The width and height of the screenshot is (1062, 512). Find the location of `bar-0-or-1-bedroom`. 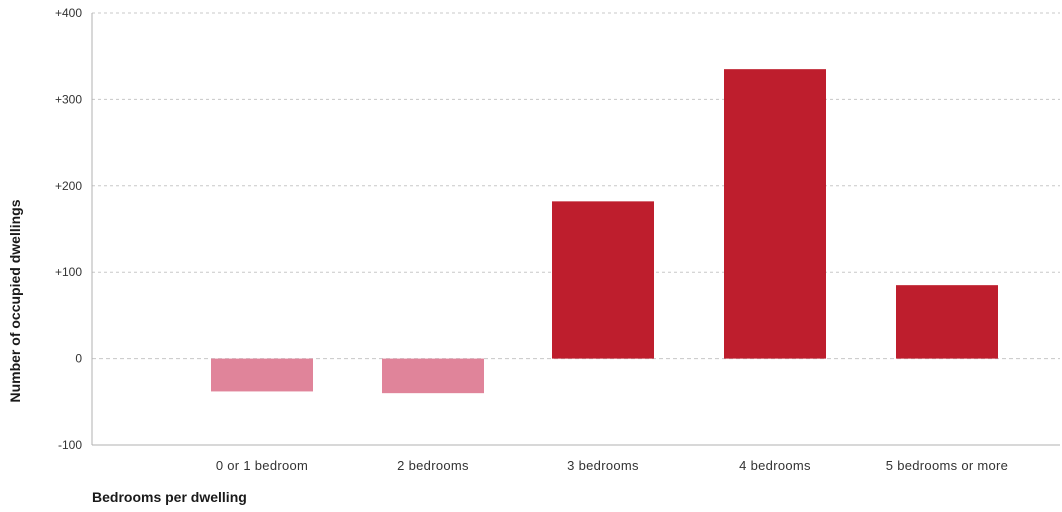

bar-0-or-1-bedroom is located at coordinates (262, 375).